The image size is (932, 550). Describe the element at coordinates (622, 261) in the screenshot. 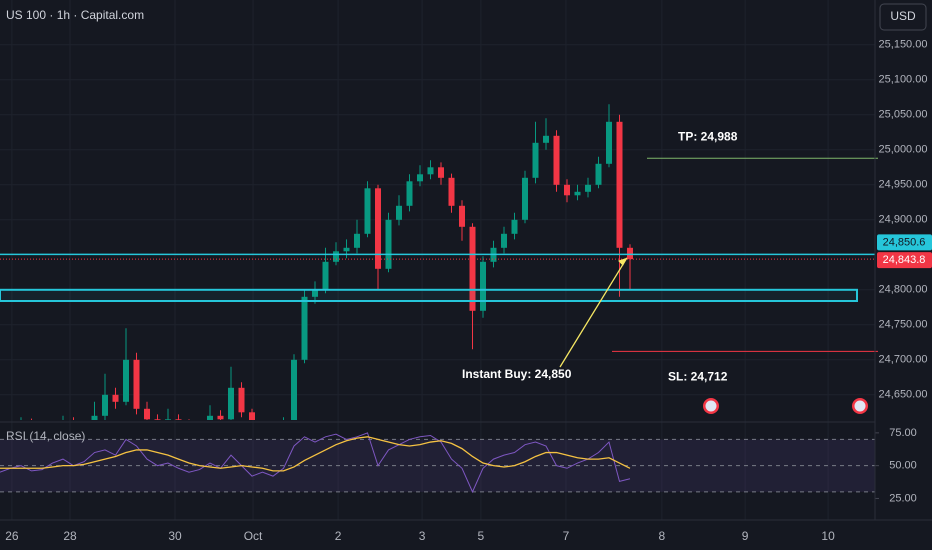

I see `arrow-head` at that location.